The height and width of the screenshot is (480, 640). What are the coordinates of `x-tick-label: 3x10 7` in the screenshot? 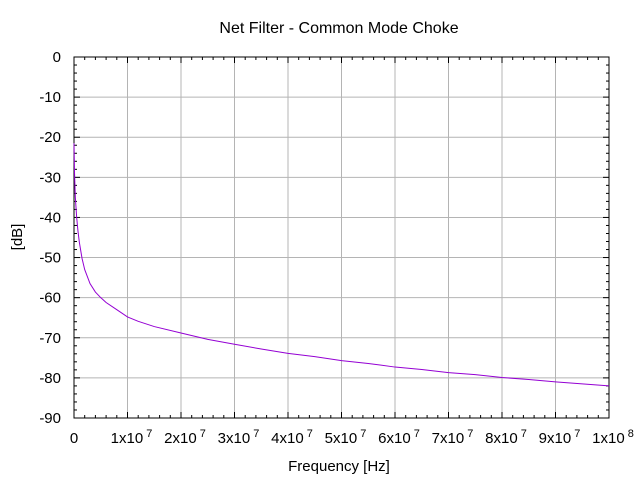 It's located at (239, 437).